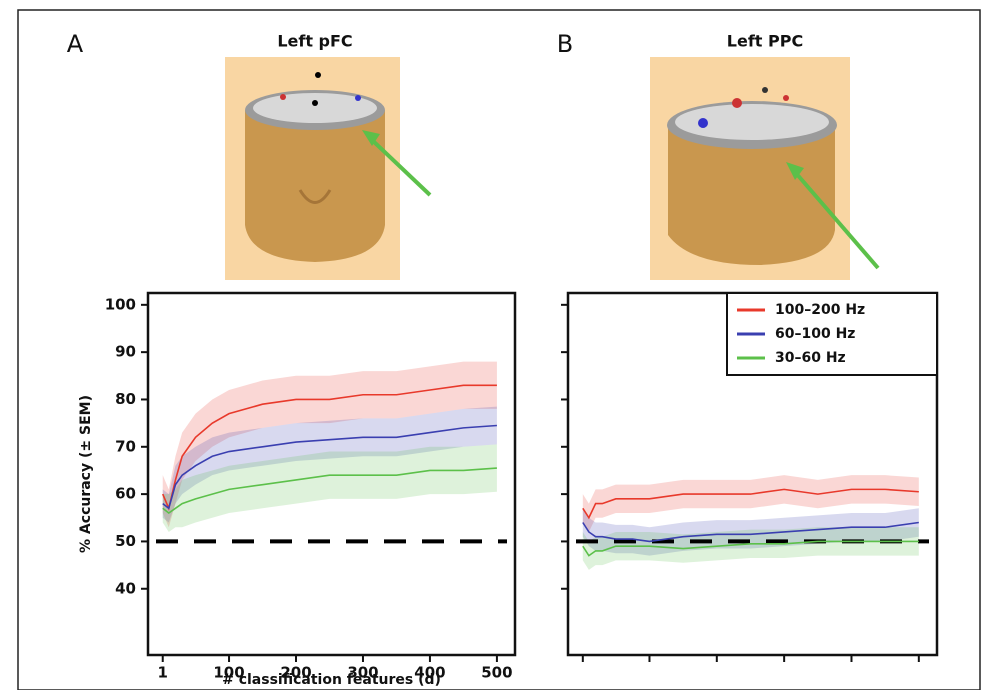 This screenshot has height=690, width=997. What do you see at coordinates (163, 673) in the screenshot?
I see `x-tick-label: 1` at bounding box center [163, 673].